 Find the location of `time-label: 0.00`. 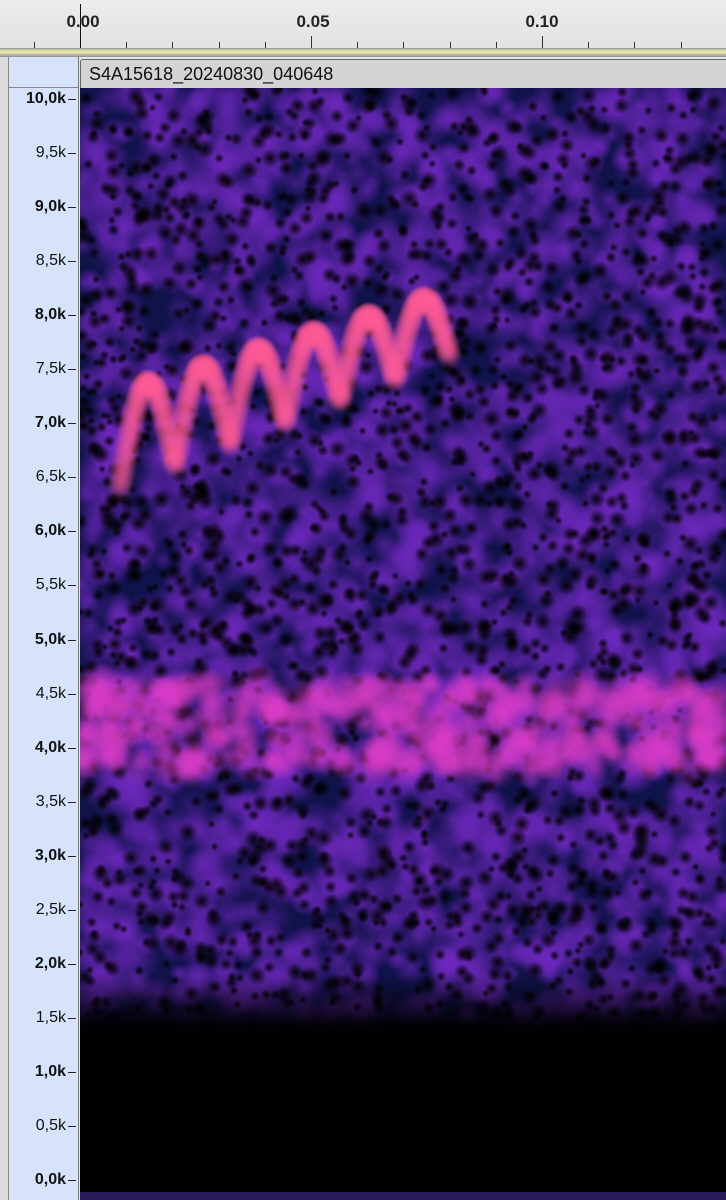

time-label: 0.00 is located at coordinates (83, 21).